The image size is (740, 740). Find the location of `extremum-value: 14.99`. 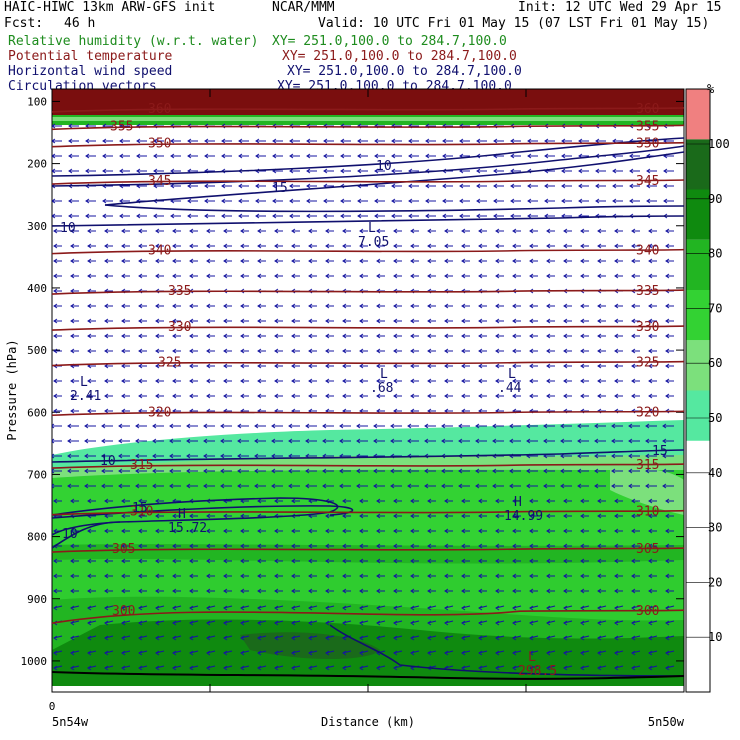

extremum-value: 14.99 is located at coordinates (523, 516).